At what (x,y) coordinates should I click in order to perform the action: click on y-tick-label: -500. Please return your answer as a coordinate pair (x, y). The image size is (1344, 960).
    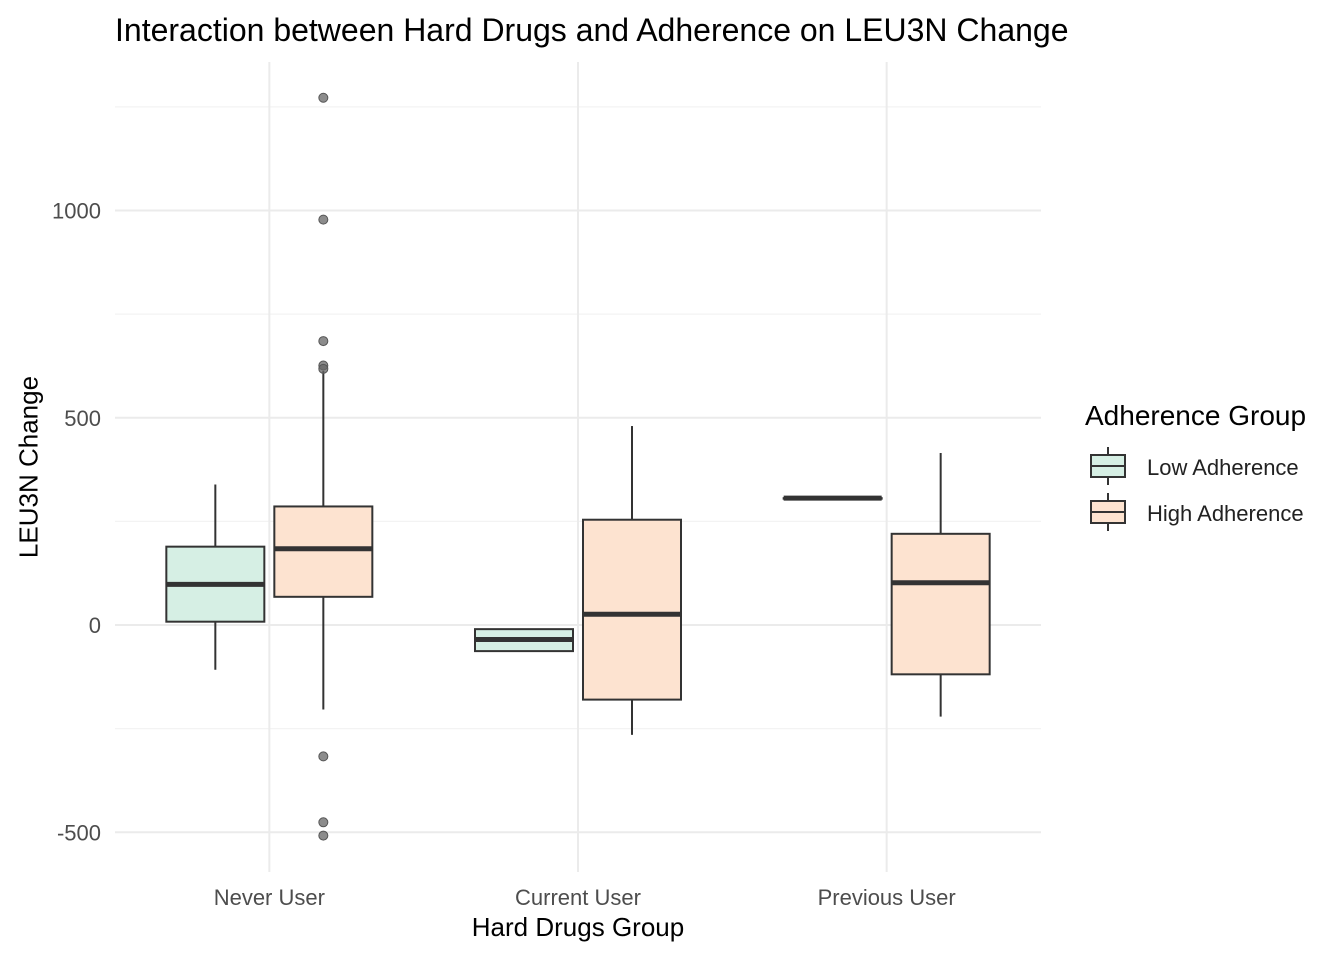
    Looking at the image, I should click on (79, 832).